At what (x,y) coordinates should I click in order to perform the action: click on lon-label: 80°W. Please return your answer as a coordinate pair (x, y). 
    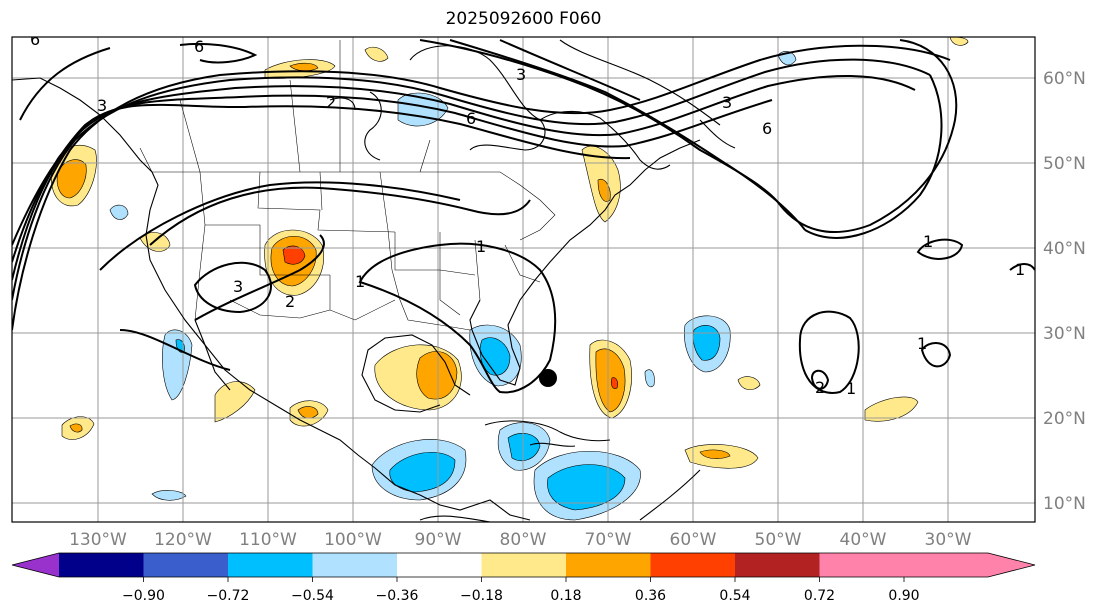
    Looking at the image, I should click on (523, 540).